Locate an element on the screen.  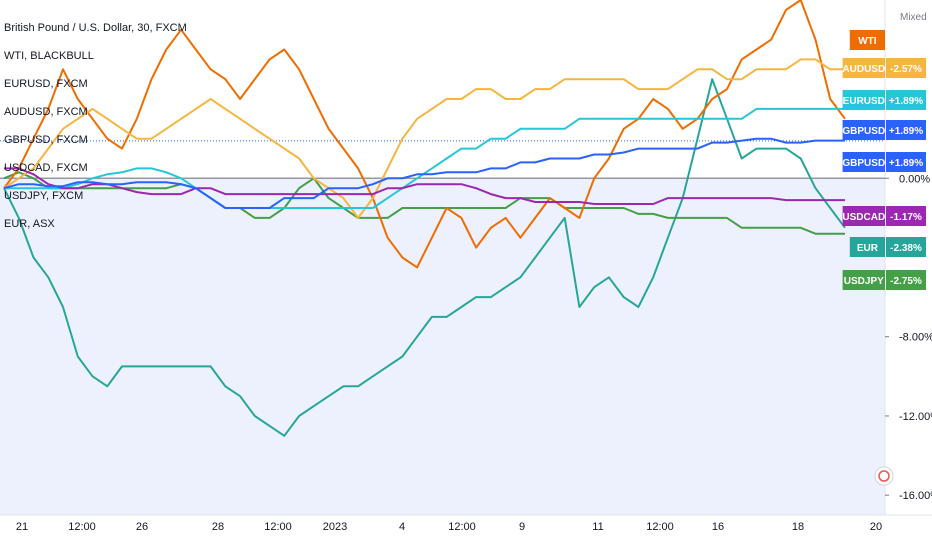
badge-audusd: AUDUSD -2.57% is located at coordinates (884, 68).